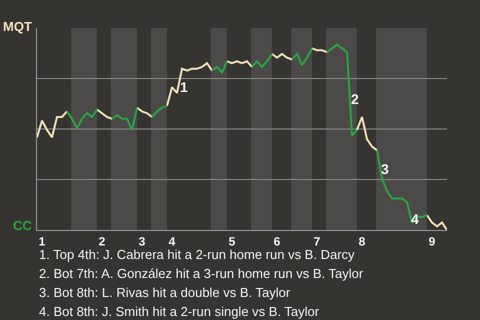 This screenshot has height=320, width=480. I want to click on text: 4. Bot 8th: J. Smith hit a 2-run single vs B. Taylor, so click(179, 311).